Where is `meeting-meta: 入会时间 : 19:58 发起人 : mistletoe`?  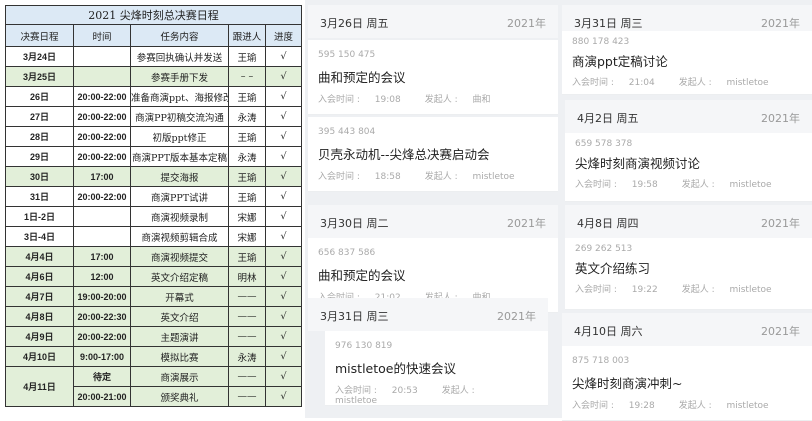
meeting-meta: 入会时间 : 19:58 发起人 : mistletoe is located at coordinates (685, 183).